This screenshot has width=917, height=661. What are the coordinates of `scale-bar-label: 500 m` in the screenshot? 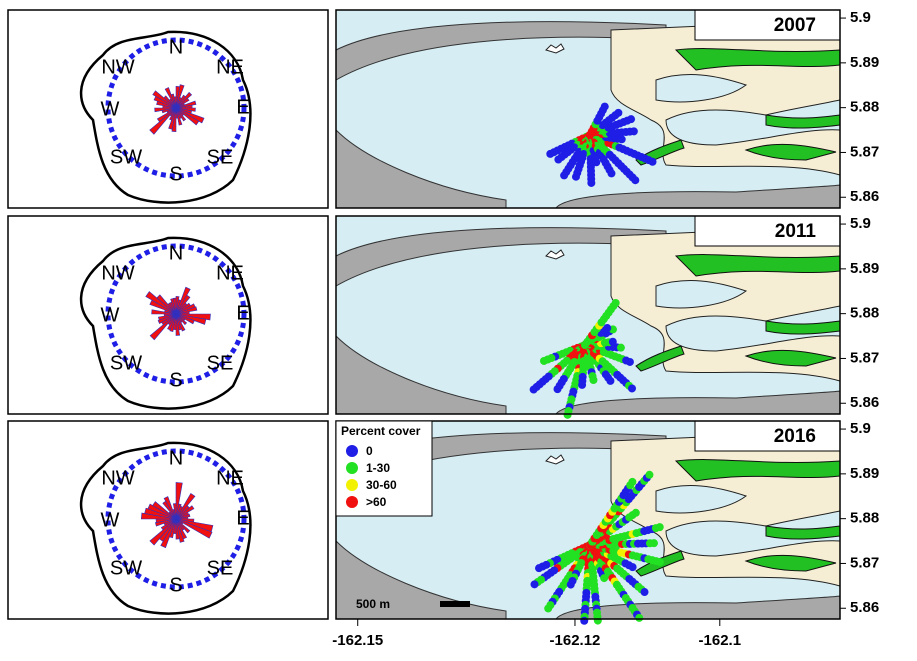 It's located at (373, 604).